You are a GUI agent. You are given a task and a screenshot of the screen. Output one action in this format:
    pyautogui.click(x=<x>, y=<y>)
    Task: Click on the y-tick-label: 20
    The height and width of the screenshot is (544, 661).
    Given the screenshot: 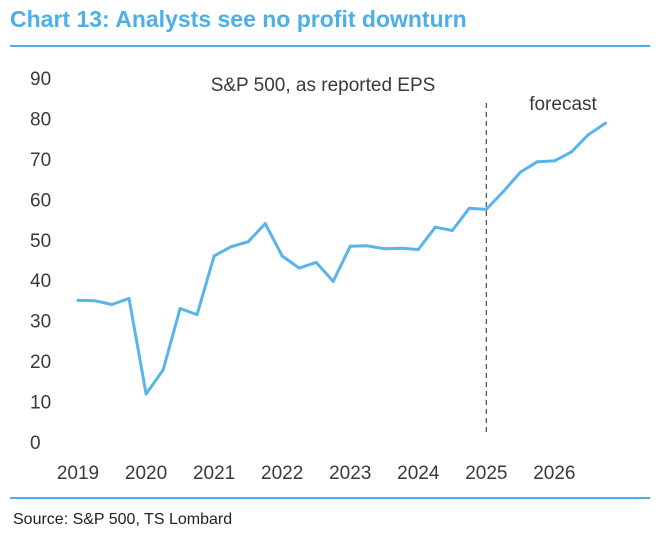 What is the action you would take?
    pyautogui.click(x=40, y=362)
    